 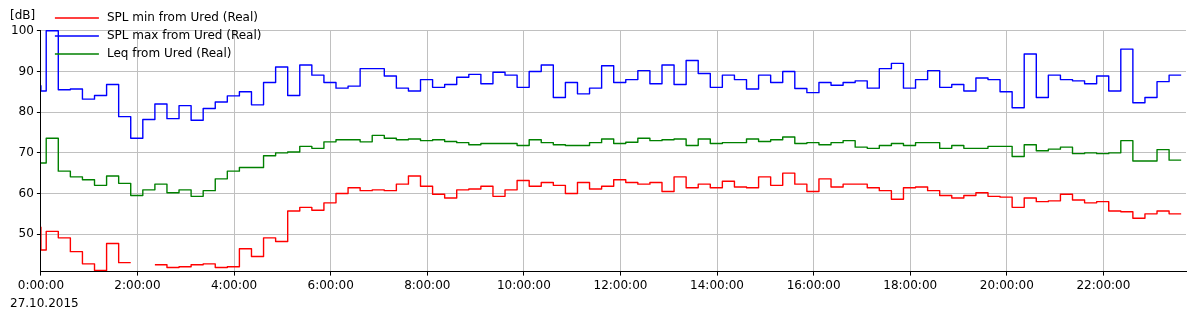 I want to click on legend-label: SPL max from Ured (Real), so click(x=184, y=35).